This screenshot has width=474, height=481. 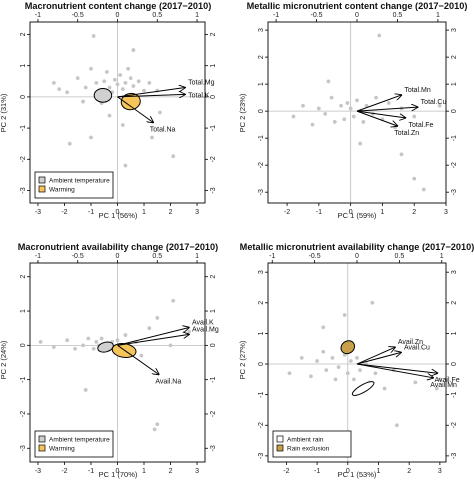 I want to click on vector-label: Total.Mn, so click(x=417, y=90).